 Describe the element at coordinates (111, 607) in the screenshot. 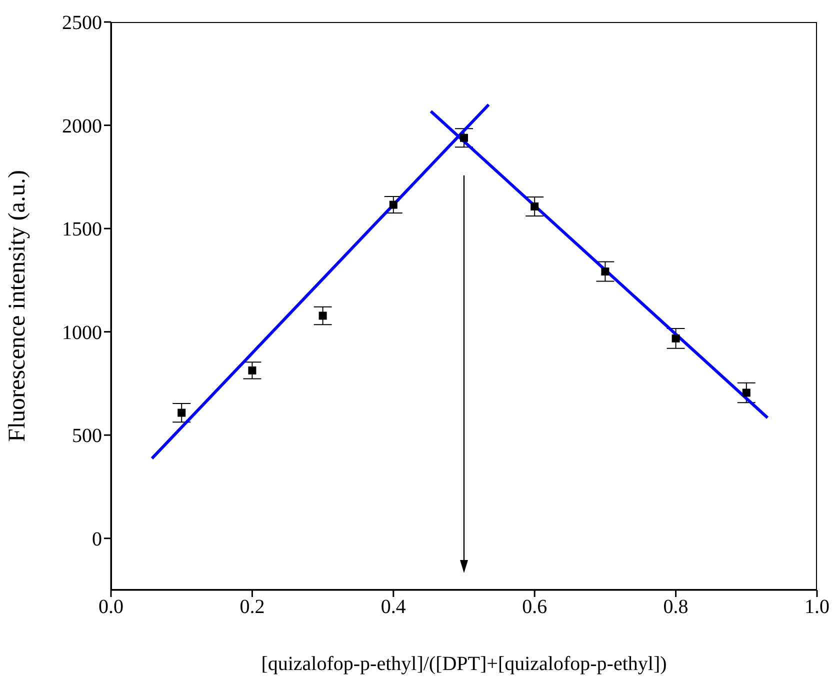

I see `x-tick-label: 0.0` at that location.